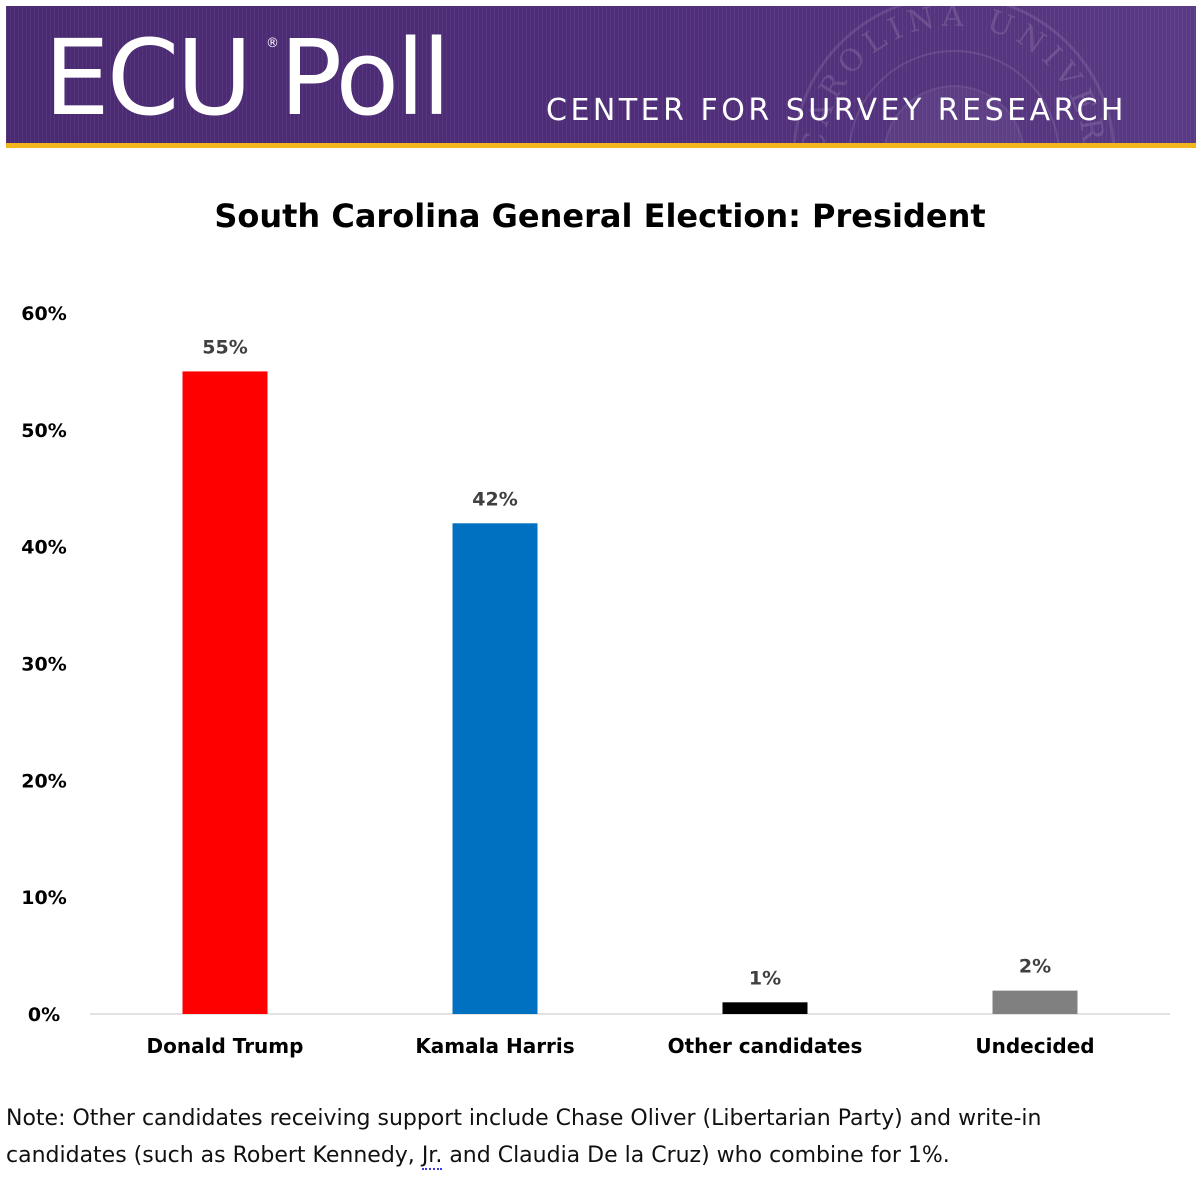 The height and width of the screenshot is (1181, 1200). What do you see at coordinates (43, 431) in the screenshot?
I see `y-tick-label: 50%` at bounding box center [43, 431].